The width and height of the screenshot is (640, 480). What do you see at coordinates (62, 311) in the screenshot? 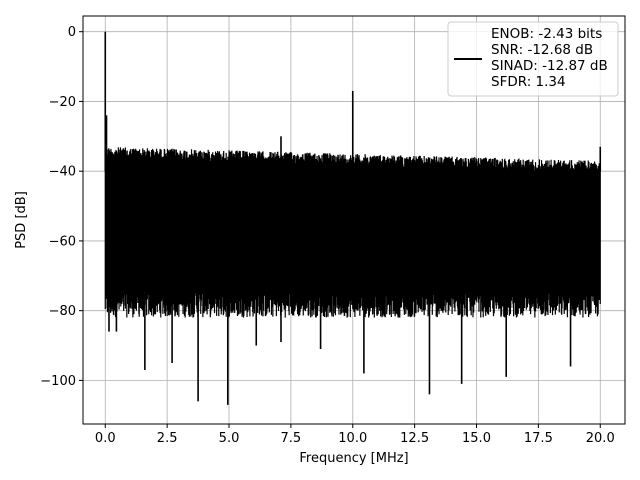
I see `y-tick-label: −80` at bounding box center [62, 311].